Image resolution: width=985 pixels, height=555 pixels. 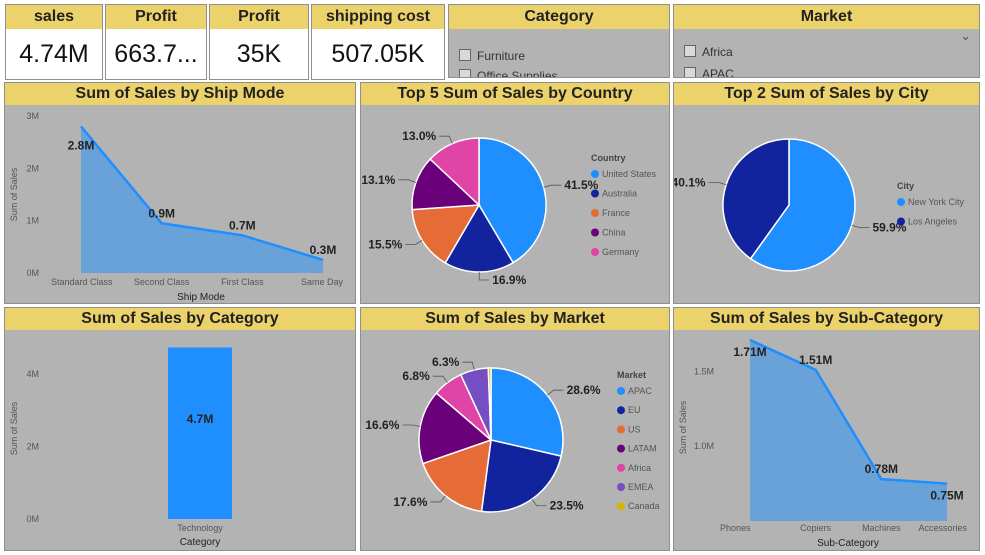 What do you see at coordinates (642, 449) in the screenshot?
I see `legend-item: LATAM` at bounding box center [642, 449].